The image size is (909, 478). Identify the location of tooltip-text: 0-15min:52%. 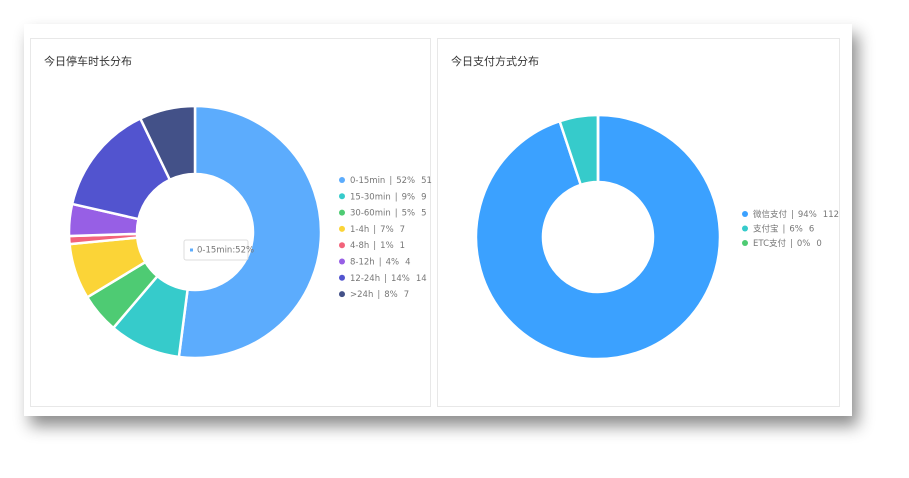
(225, 251).